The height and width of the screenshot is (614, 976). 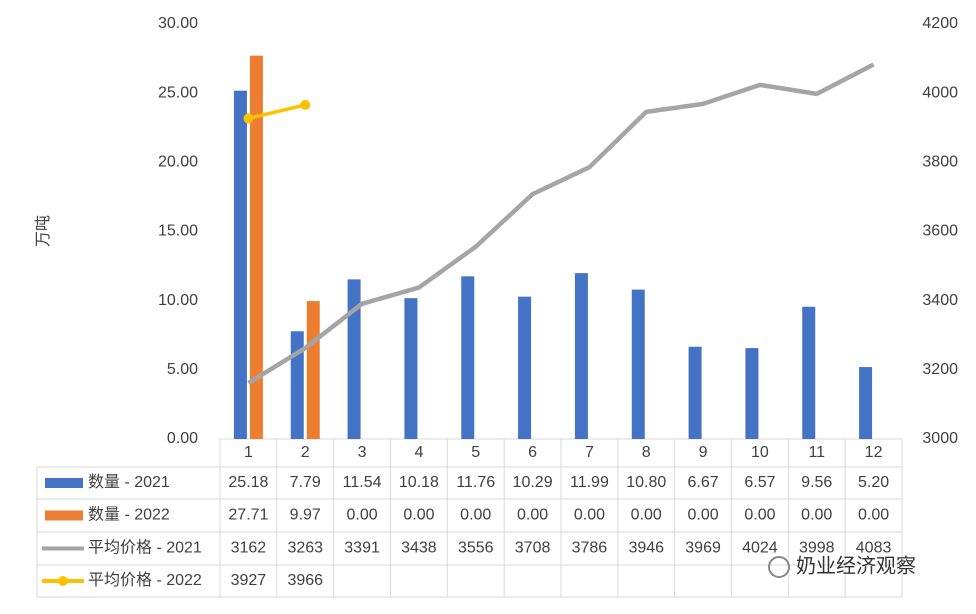 I want to click on x-tick-label: 1, so click(x=248, y=452).